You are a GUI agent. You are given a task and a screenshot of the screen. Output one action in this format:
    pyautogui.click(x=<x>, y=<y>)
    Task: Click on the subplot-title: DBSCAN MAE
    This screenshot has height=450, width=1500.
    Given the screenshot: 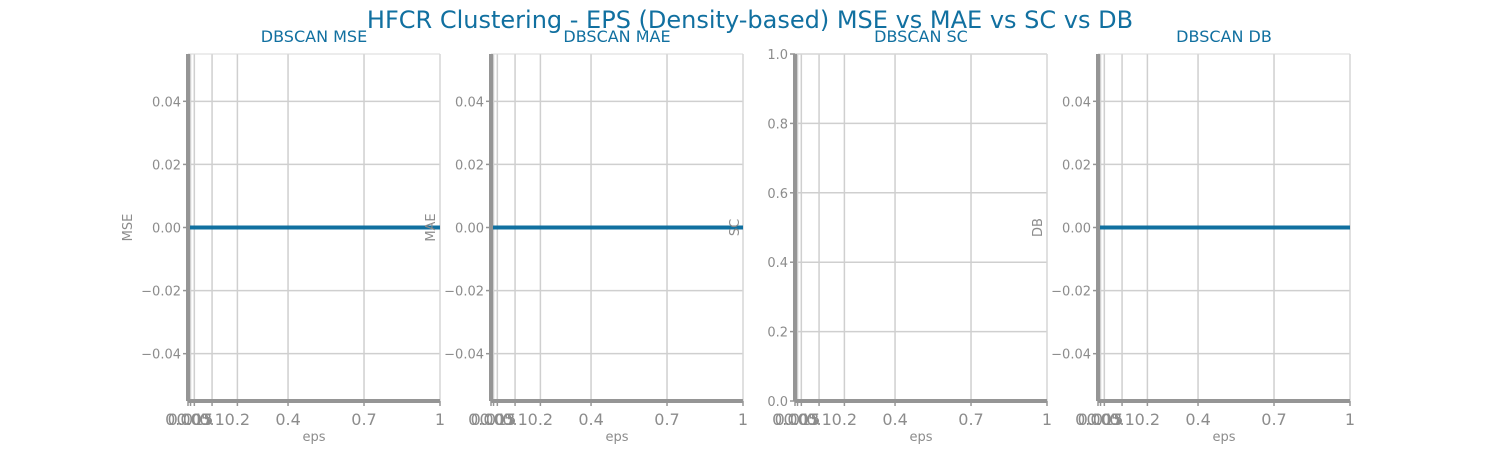 What is the action you would take?
    pyautogui.click(x=616, y=36)
    